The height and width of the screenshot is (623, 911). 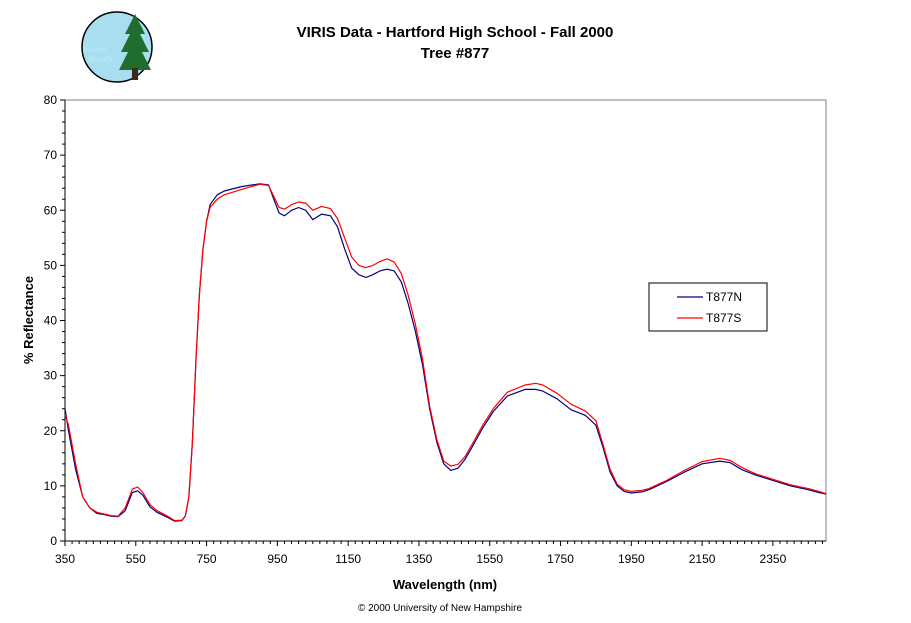 What do you see at coordinates (135, 42) in the screenshot?
I see `logo-tree-icon` at bounding box center [135, 42].